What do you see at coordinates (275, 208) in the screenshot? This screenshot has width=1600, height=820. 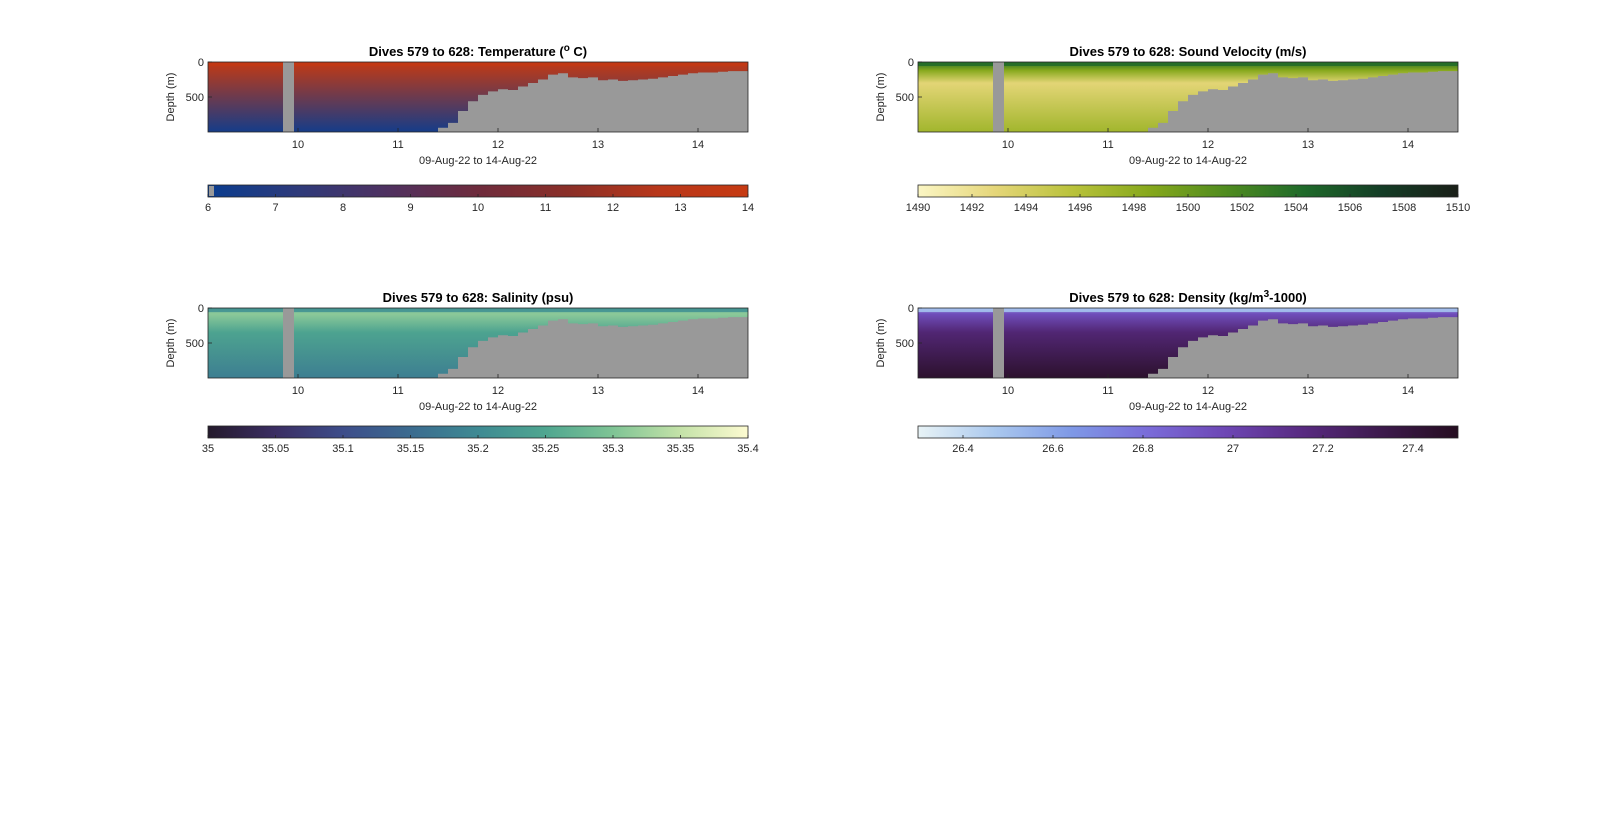 I see `colorbar-tick-label: 7` at bounding box center [275, 208].